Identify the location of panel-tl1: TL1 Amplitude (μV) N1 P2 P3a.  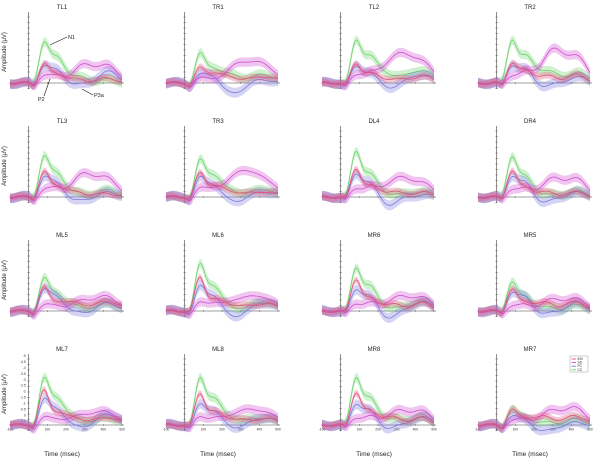
(63, 54).